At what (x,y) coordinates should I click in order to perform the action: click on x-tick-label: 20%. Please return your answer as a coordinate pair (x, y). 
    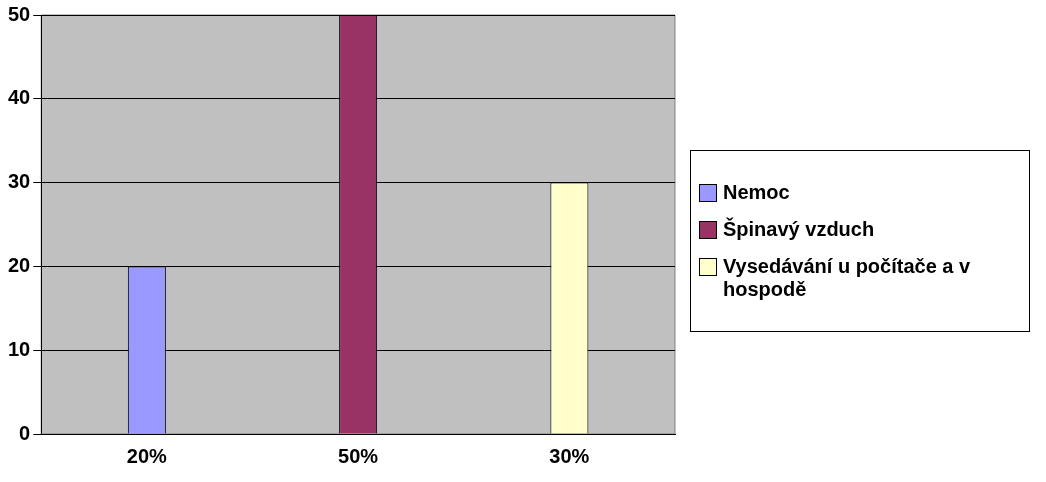
    Looking at the image, I should click on (147, 455).